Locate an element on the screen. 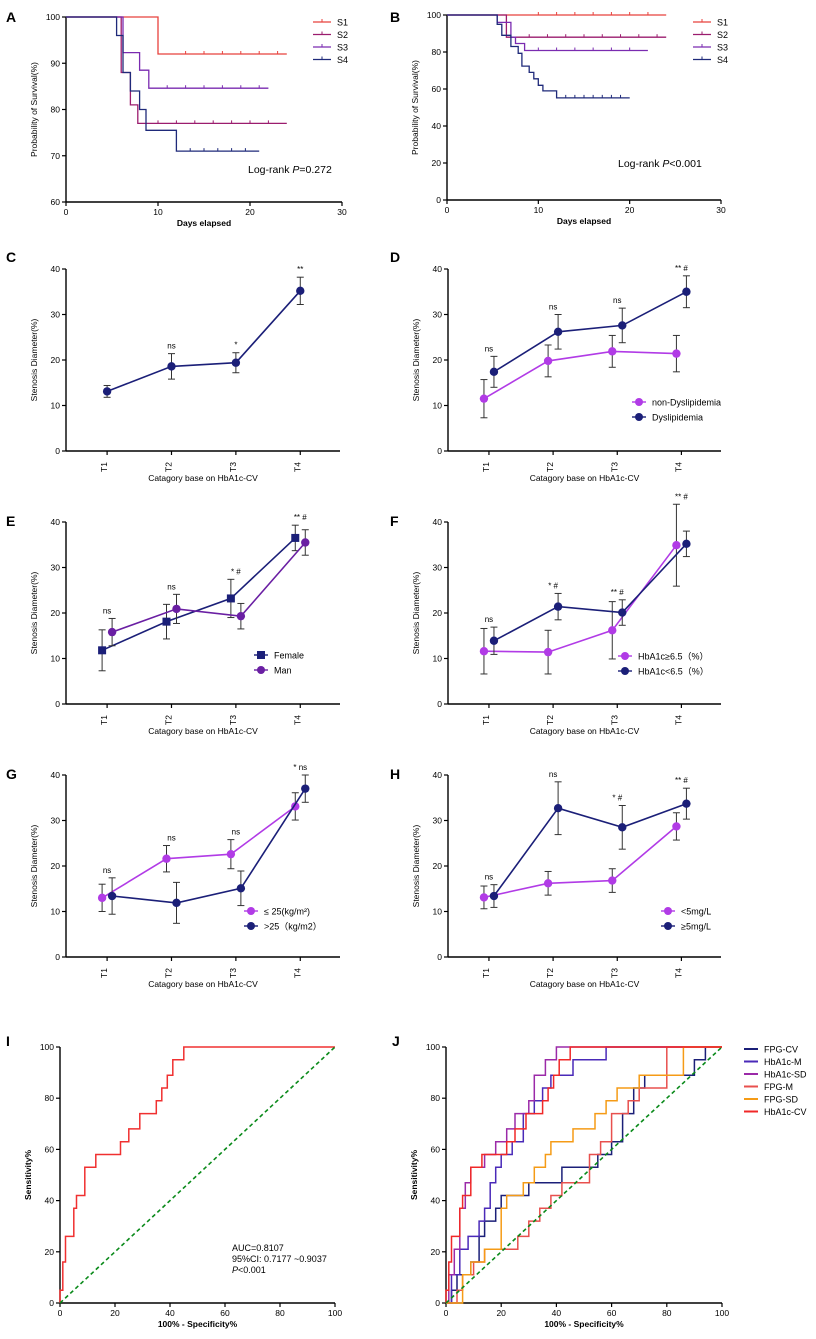 This screenshot has height=1339, width=816. panel-label: F is located at coordinates (394, 521).